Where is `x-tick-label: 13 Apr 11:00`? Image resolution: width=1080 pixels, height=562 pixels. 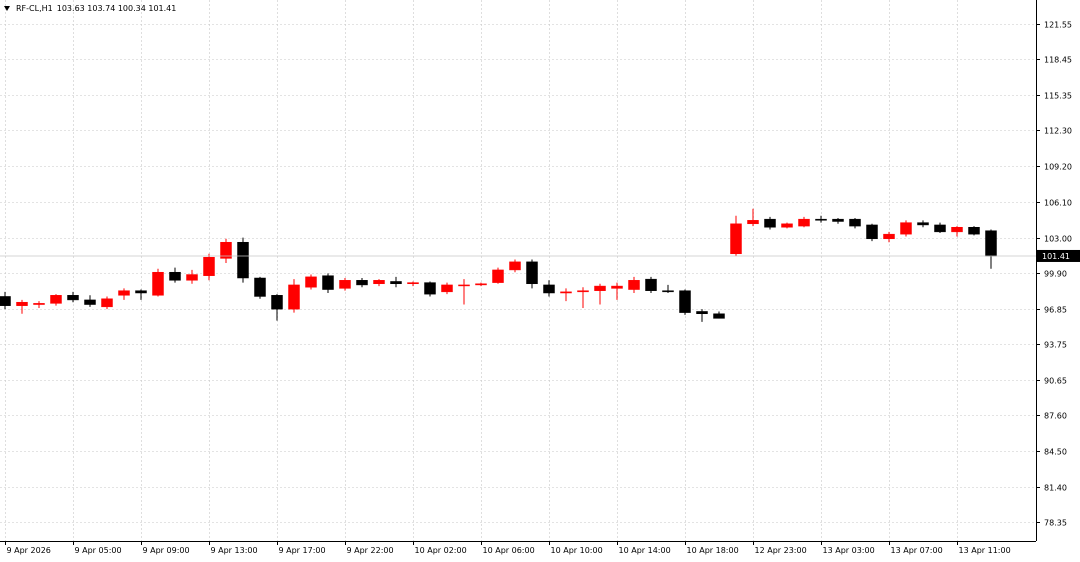 x-tick-label: 13 Apr 11:00 is located at coordinates (985, 550).